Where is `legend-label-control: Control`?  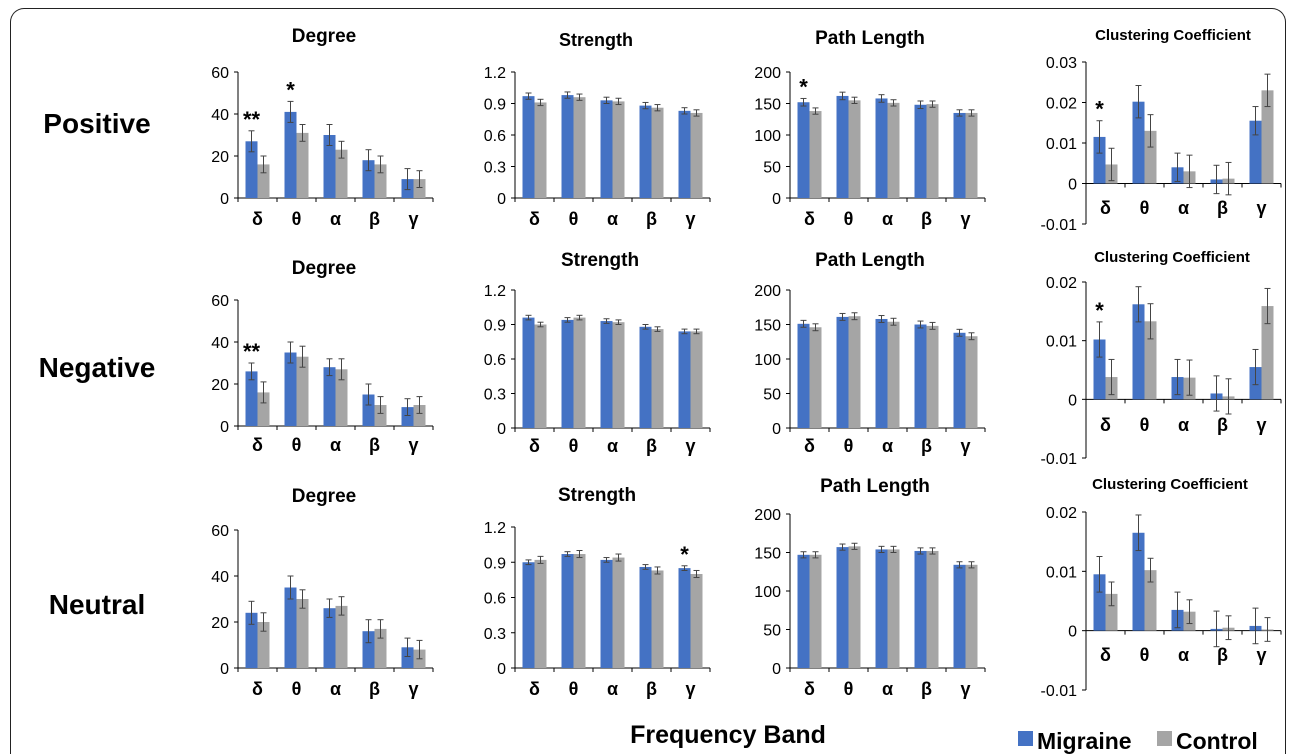 legend-label-control: Control is located at coordinates (1217, 741).